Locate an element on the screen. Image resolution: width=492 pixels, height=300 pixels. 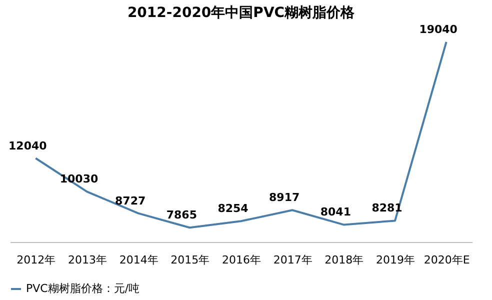
x-tick-label: 2019年 is located at coordinates (395, 260).